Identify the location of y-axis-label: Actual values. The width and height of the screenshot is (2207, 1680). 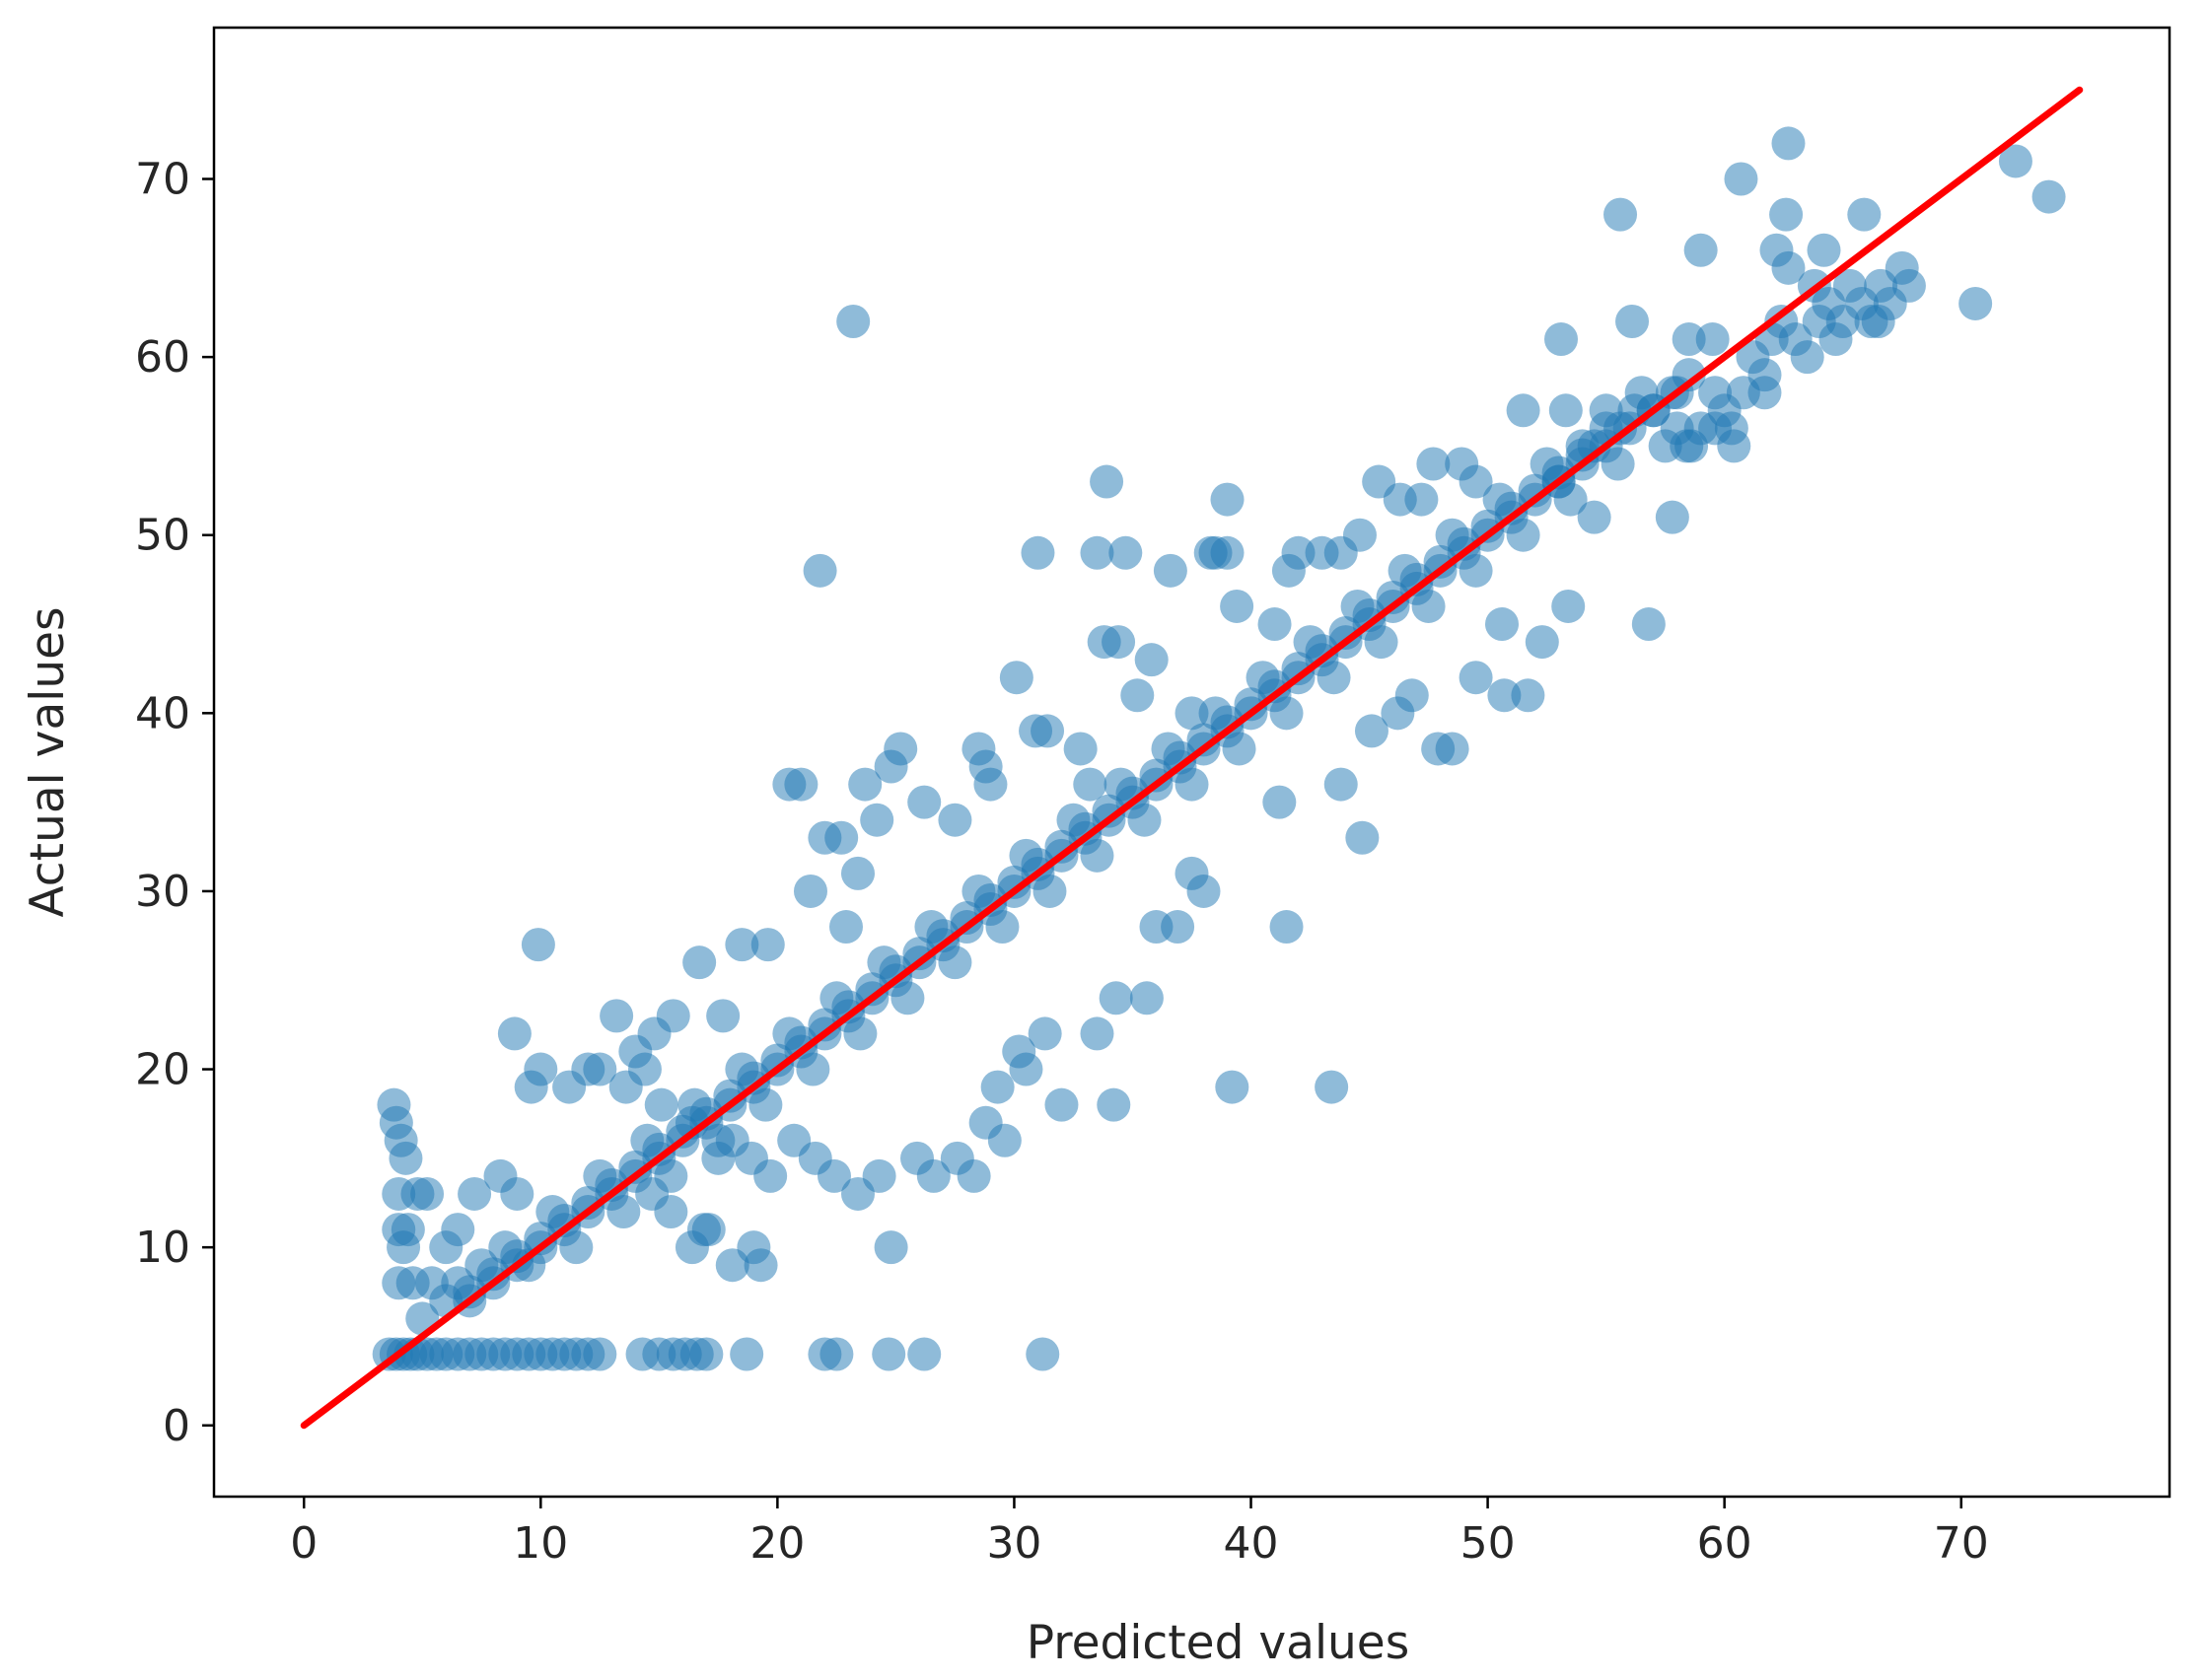
(48, 761).